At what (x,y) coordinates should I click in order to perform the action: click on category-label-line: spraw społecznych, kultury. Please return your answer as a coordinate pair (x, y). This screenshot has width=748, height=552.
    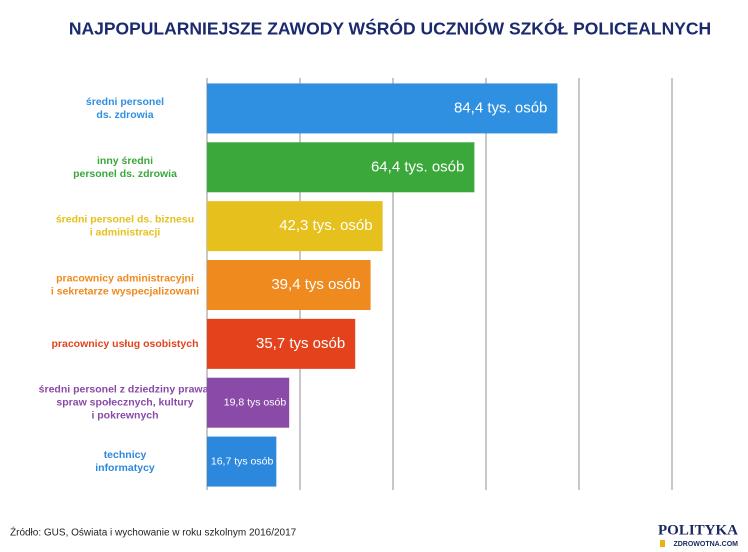
    Looking at the image, I should click on (124, 402).